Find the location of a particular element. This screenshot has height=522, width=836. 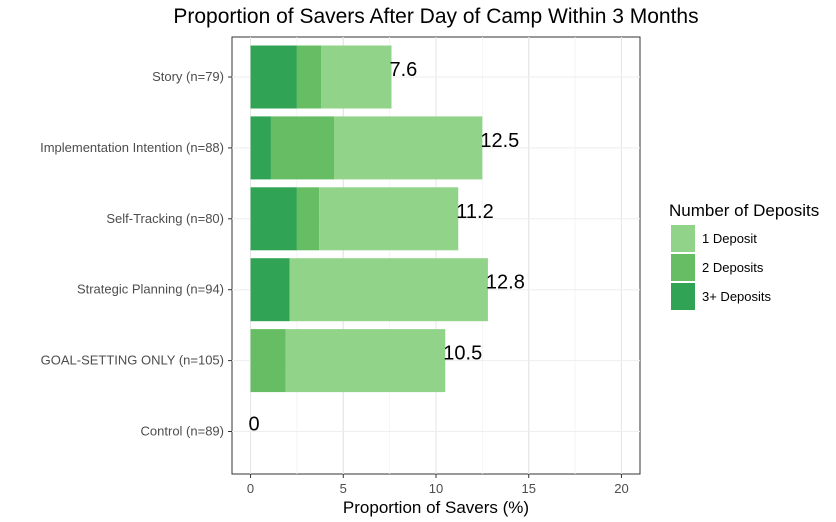

legend-title: Number of Deposits is located at coordinates (744, 210).